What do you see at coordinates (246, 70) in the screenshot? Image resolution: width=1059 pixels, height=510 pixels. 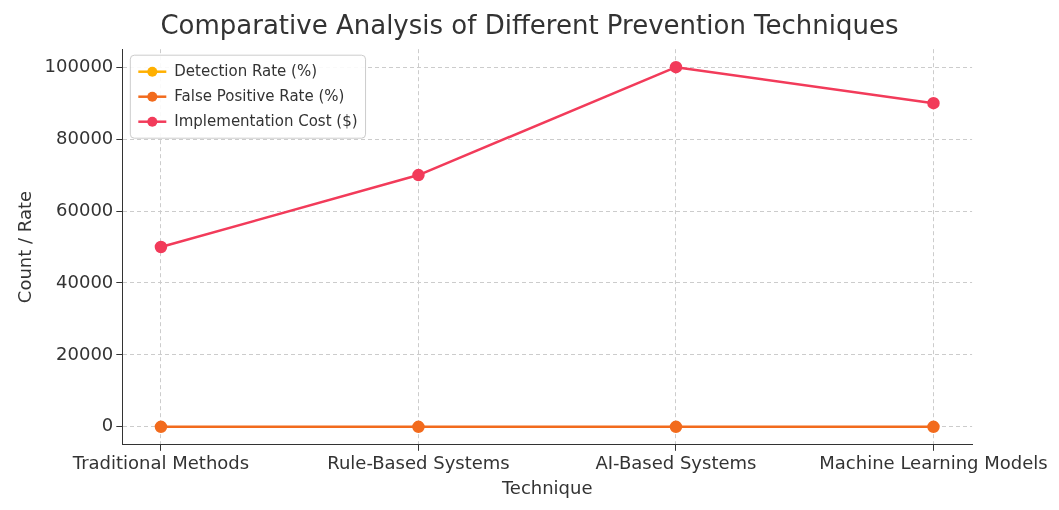 I see `legend-label: Detection Rate (%)` at bounding box center [246, 70].